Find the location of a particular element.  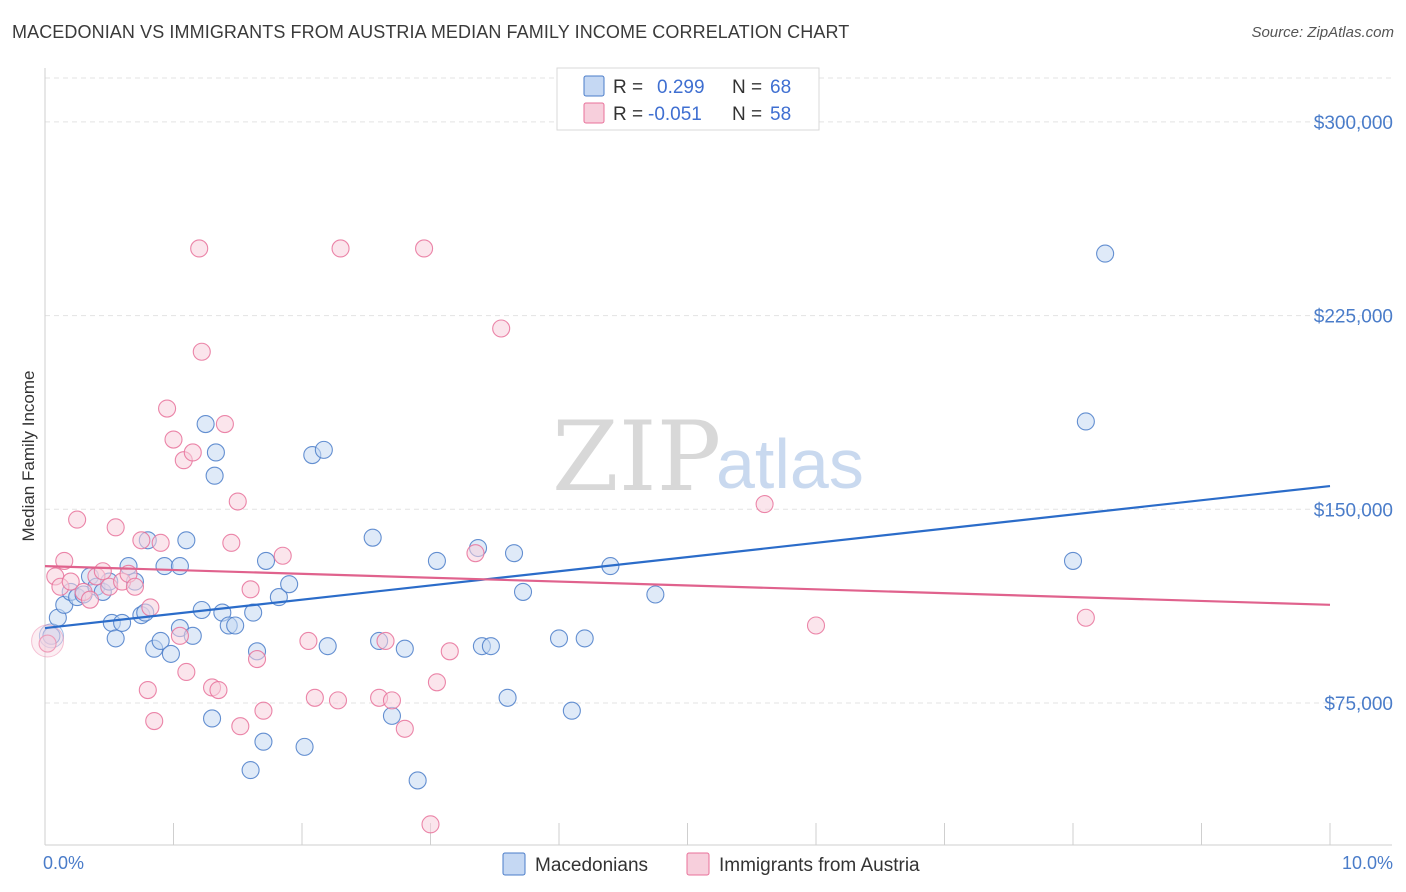

legend-n-value-austria: 58 is located at coordinates (780, 114).